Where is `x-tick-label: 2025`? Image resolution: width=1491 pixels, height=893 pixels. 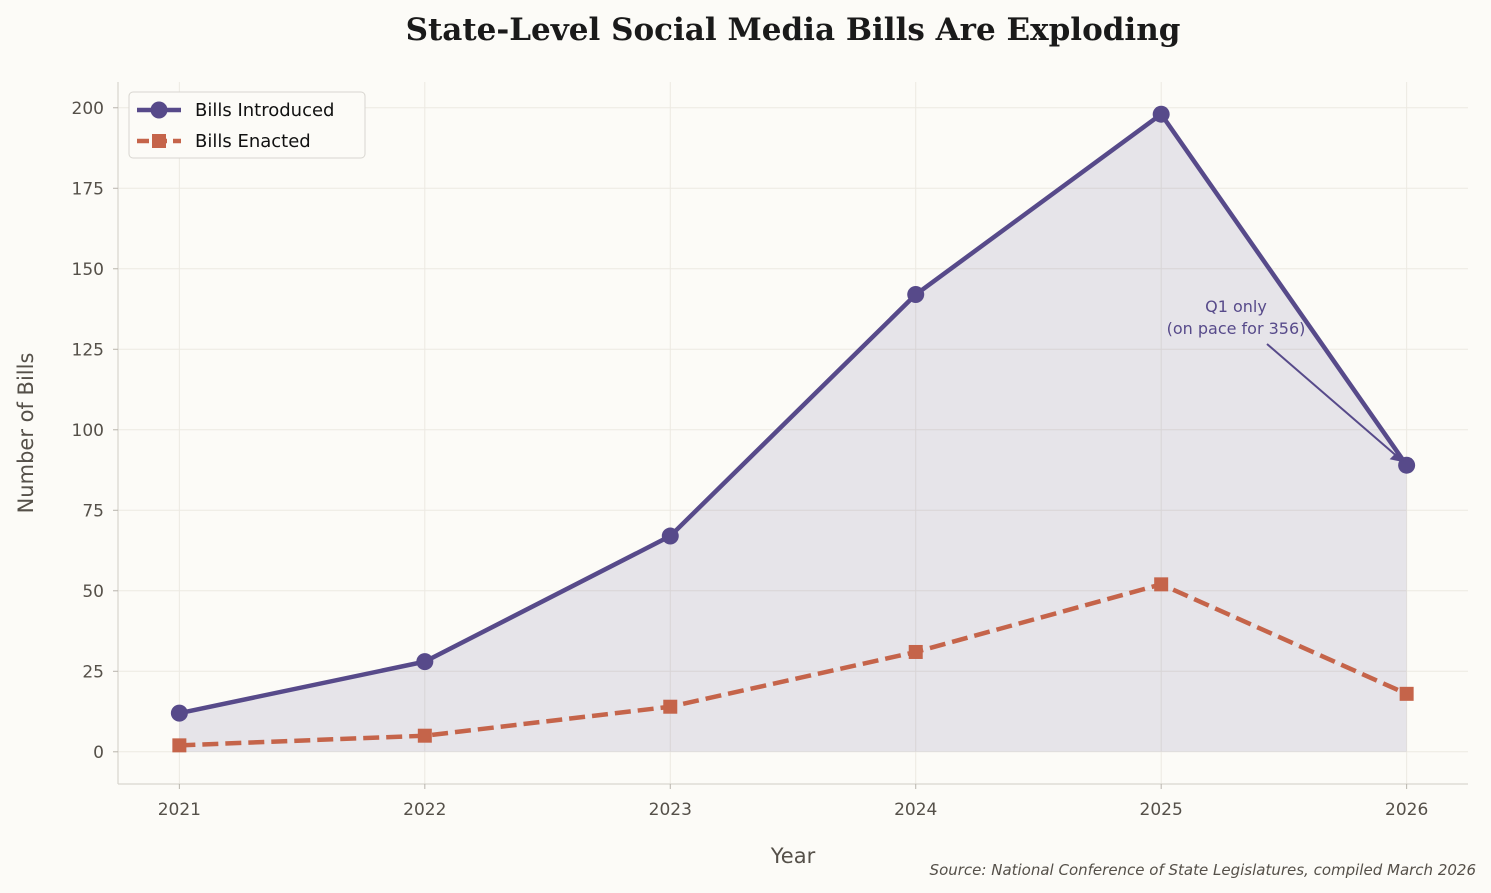 x-tick-label: 2025 is located at coordinates (1161, 810).